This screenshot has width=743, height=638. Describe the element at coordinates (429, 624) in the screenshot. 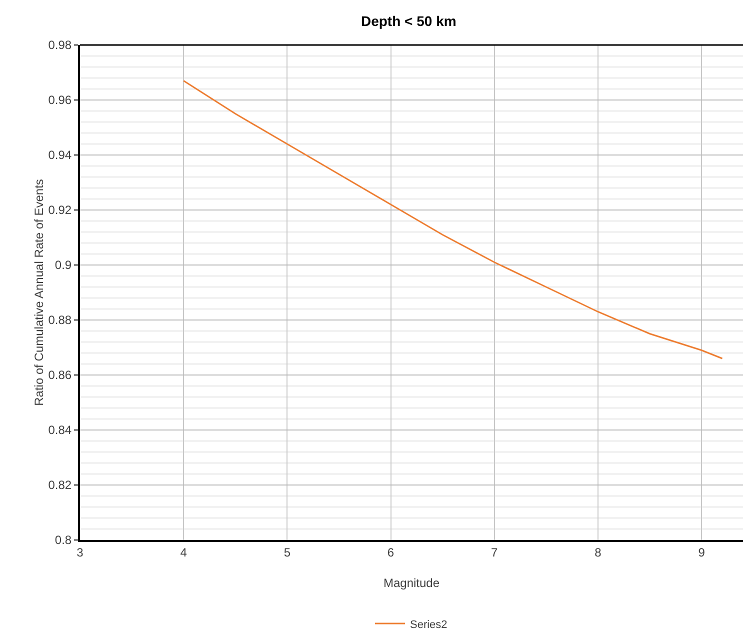

I see `legend-label: Series2` at that location.